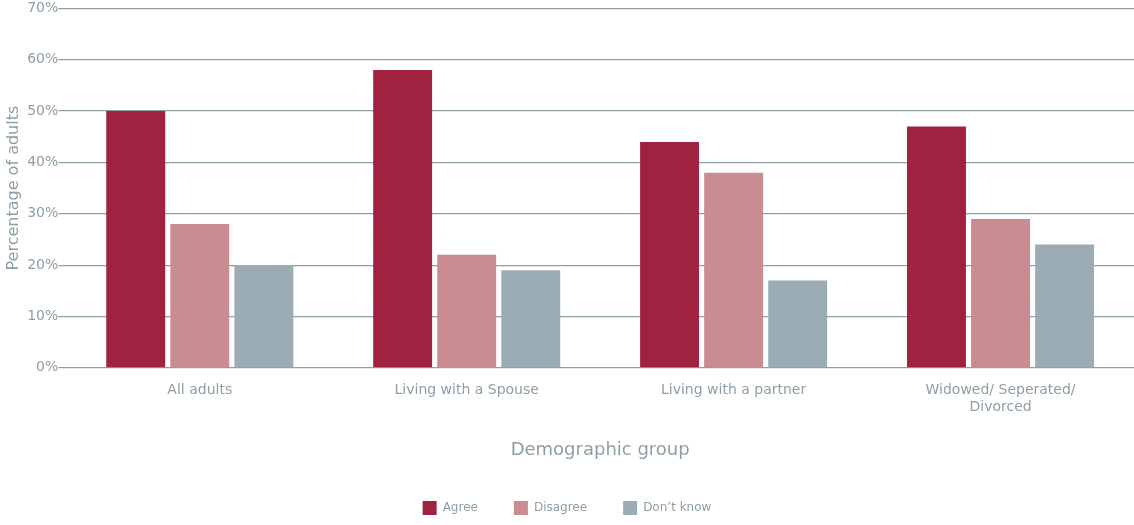  Describe the element at coordinates (43, 58) in the screenshot. I see `y-tick-label: 60%` at that location.